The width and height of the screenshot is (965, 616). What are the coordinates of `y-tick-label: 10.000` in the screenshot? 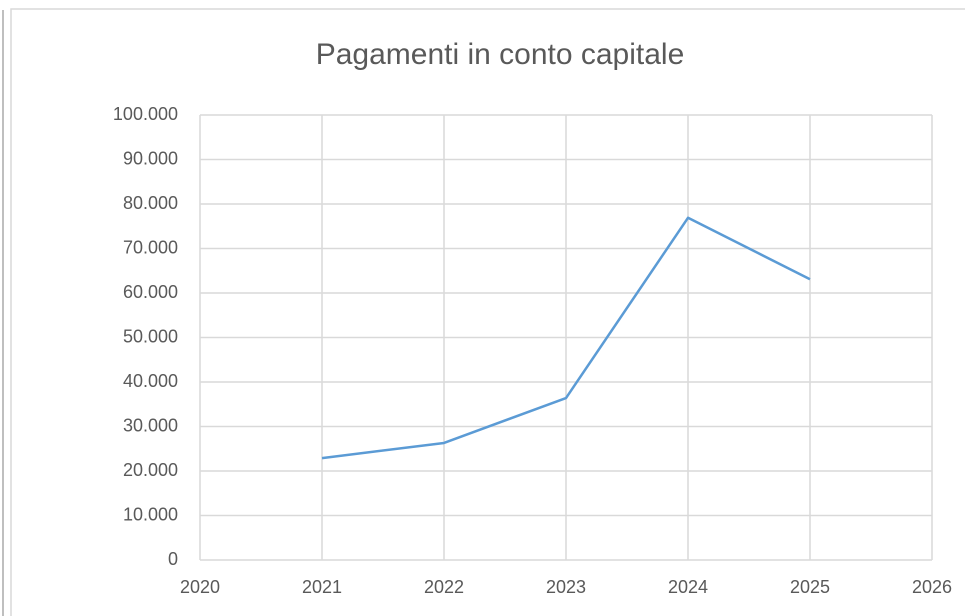 It's located at (150, 514).